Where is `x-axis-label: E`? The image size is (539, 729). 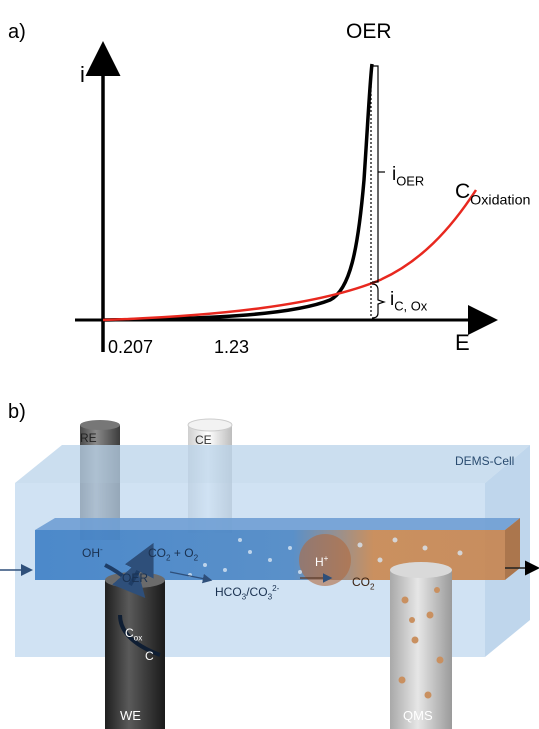 x-axis-label: E is located at coordinates (462, 342).